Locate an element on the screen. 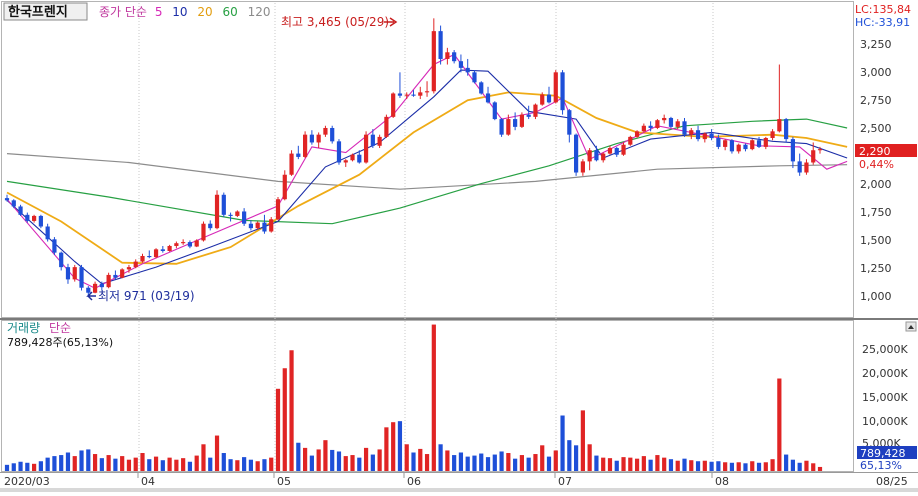 Image resolution: width=918 pixels, height=496 pixels. x-tick-label: 08 is located at coordinates (722, 481).